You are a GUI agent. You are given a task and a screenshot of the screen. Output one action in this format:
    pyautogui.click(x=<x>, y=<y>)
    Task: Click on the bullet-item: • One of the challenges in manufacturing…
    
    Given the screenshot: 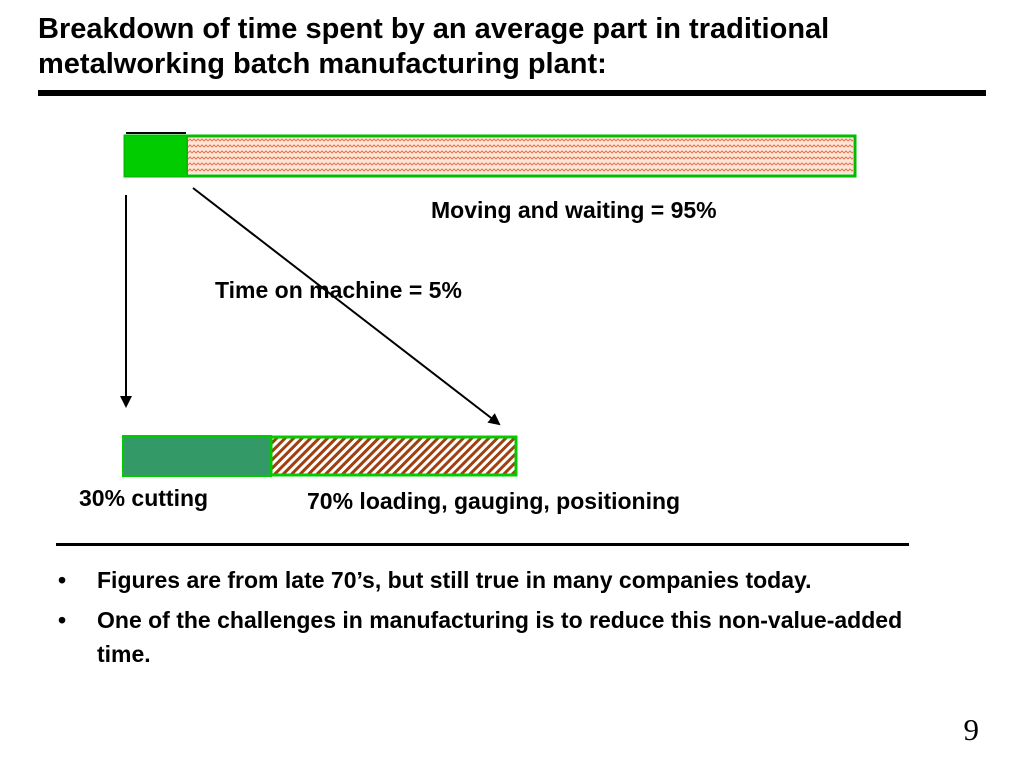 What is the action you would take?
    pyautogui.click(x=481, y=637)
    